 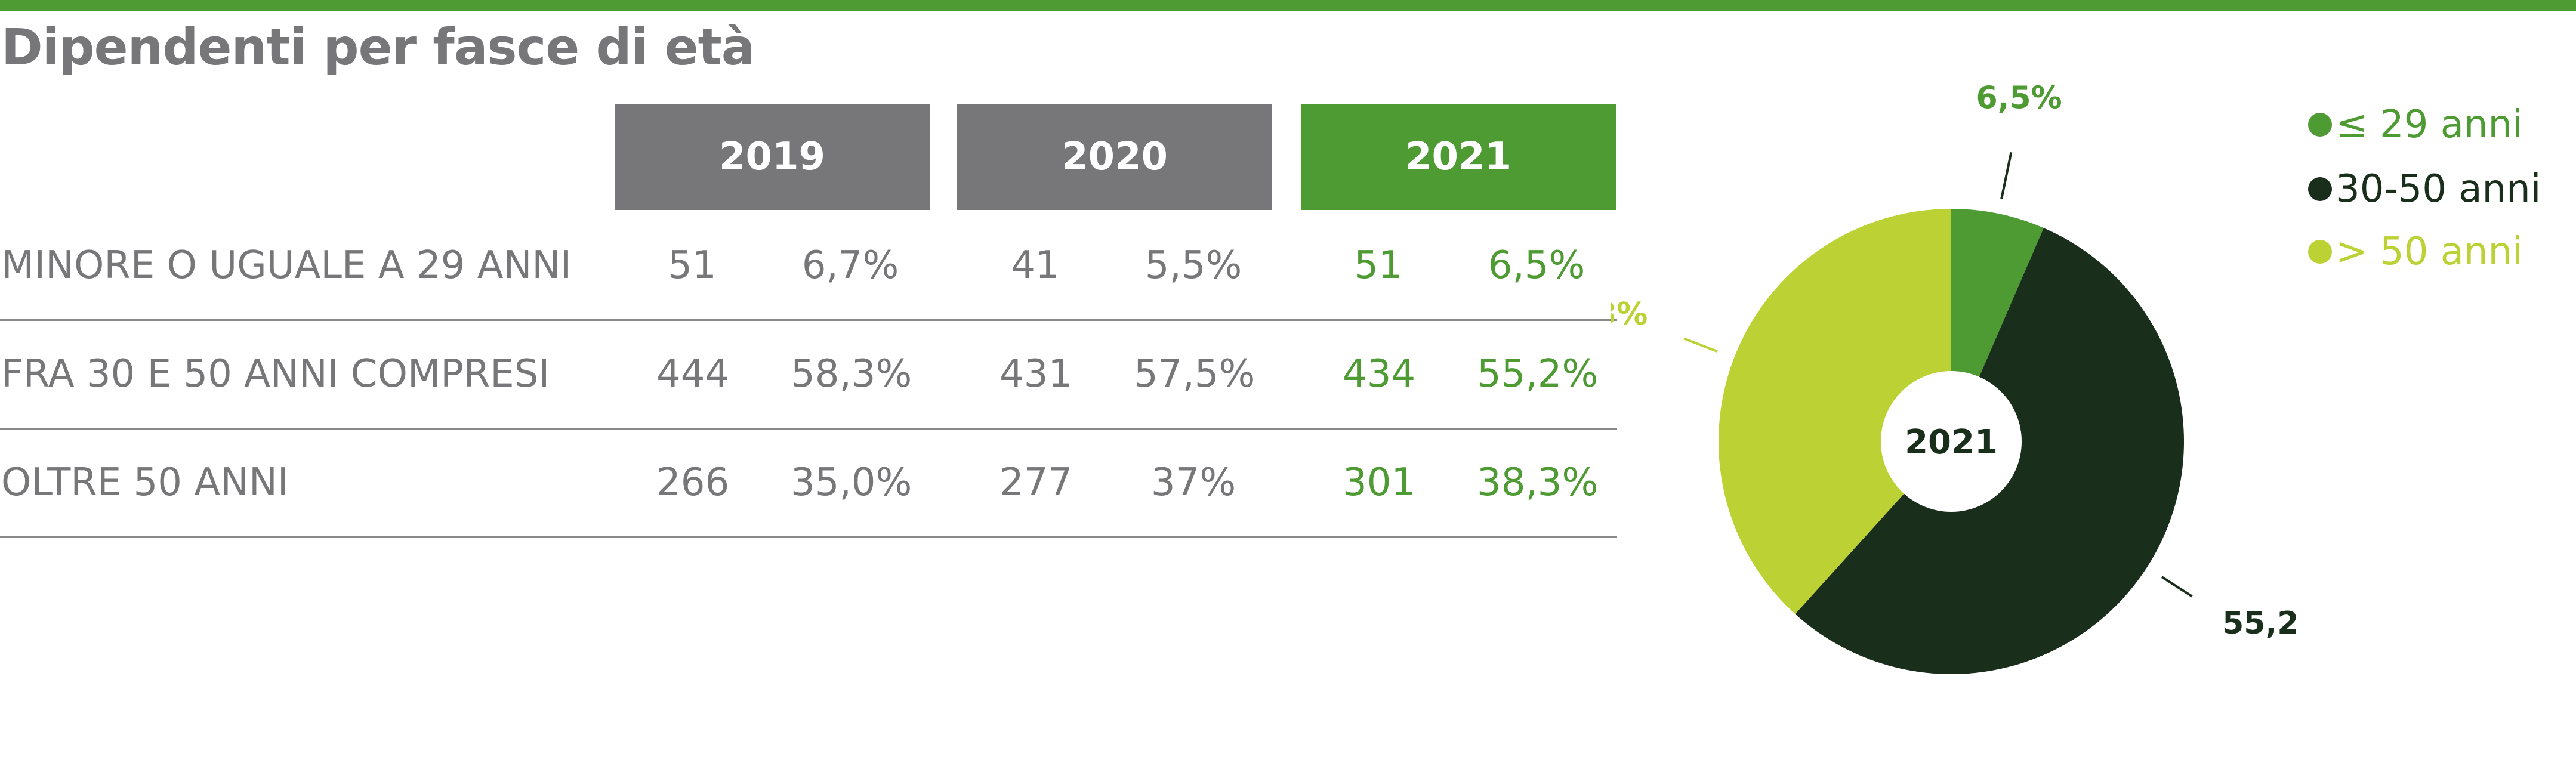 What do you see at coordinates (287, 265) in the screenshot?
I see `row-label-under-29: MINORE O UGUALE A 29 ANNI` at bounding box center [287, 265].